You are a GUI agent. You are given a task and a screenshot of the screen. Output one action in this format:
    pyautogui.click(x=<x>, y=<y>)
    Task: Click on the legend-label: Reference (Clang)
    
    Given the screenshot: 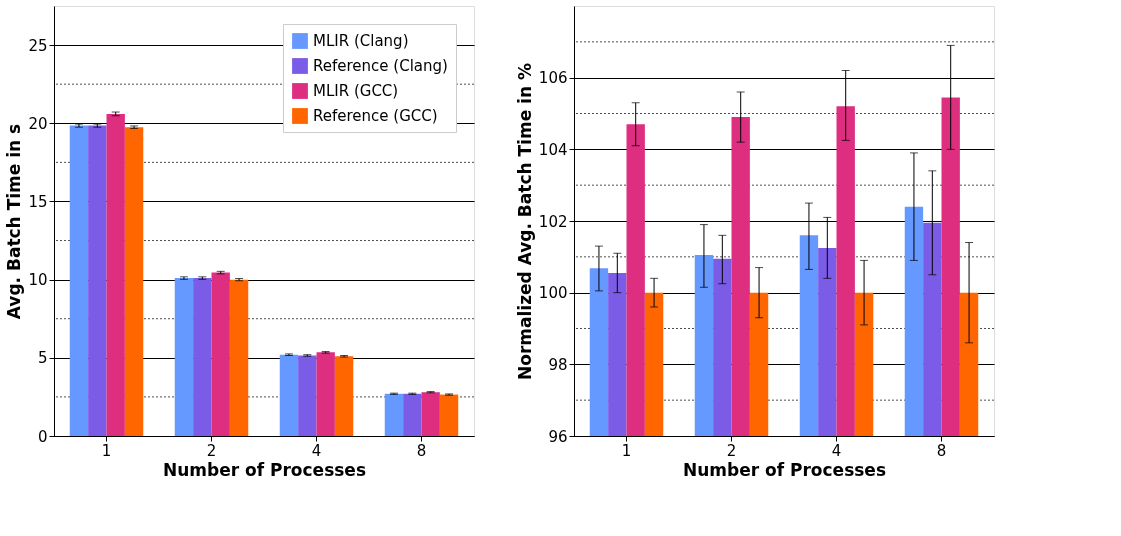 What is the action you would take?
    pyautogui.click(x=380, y=66)
    